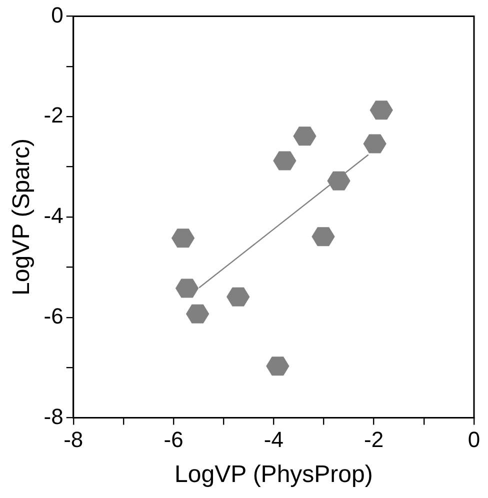 This screenshot has height=498, width=488. What do you see at coordinates (54, 115) in the screenshot?
I see `y-tick-label: -2` at bounding box center [54, 115].